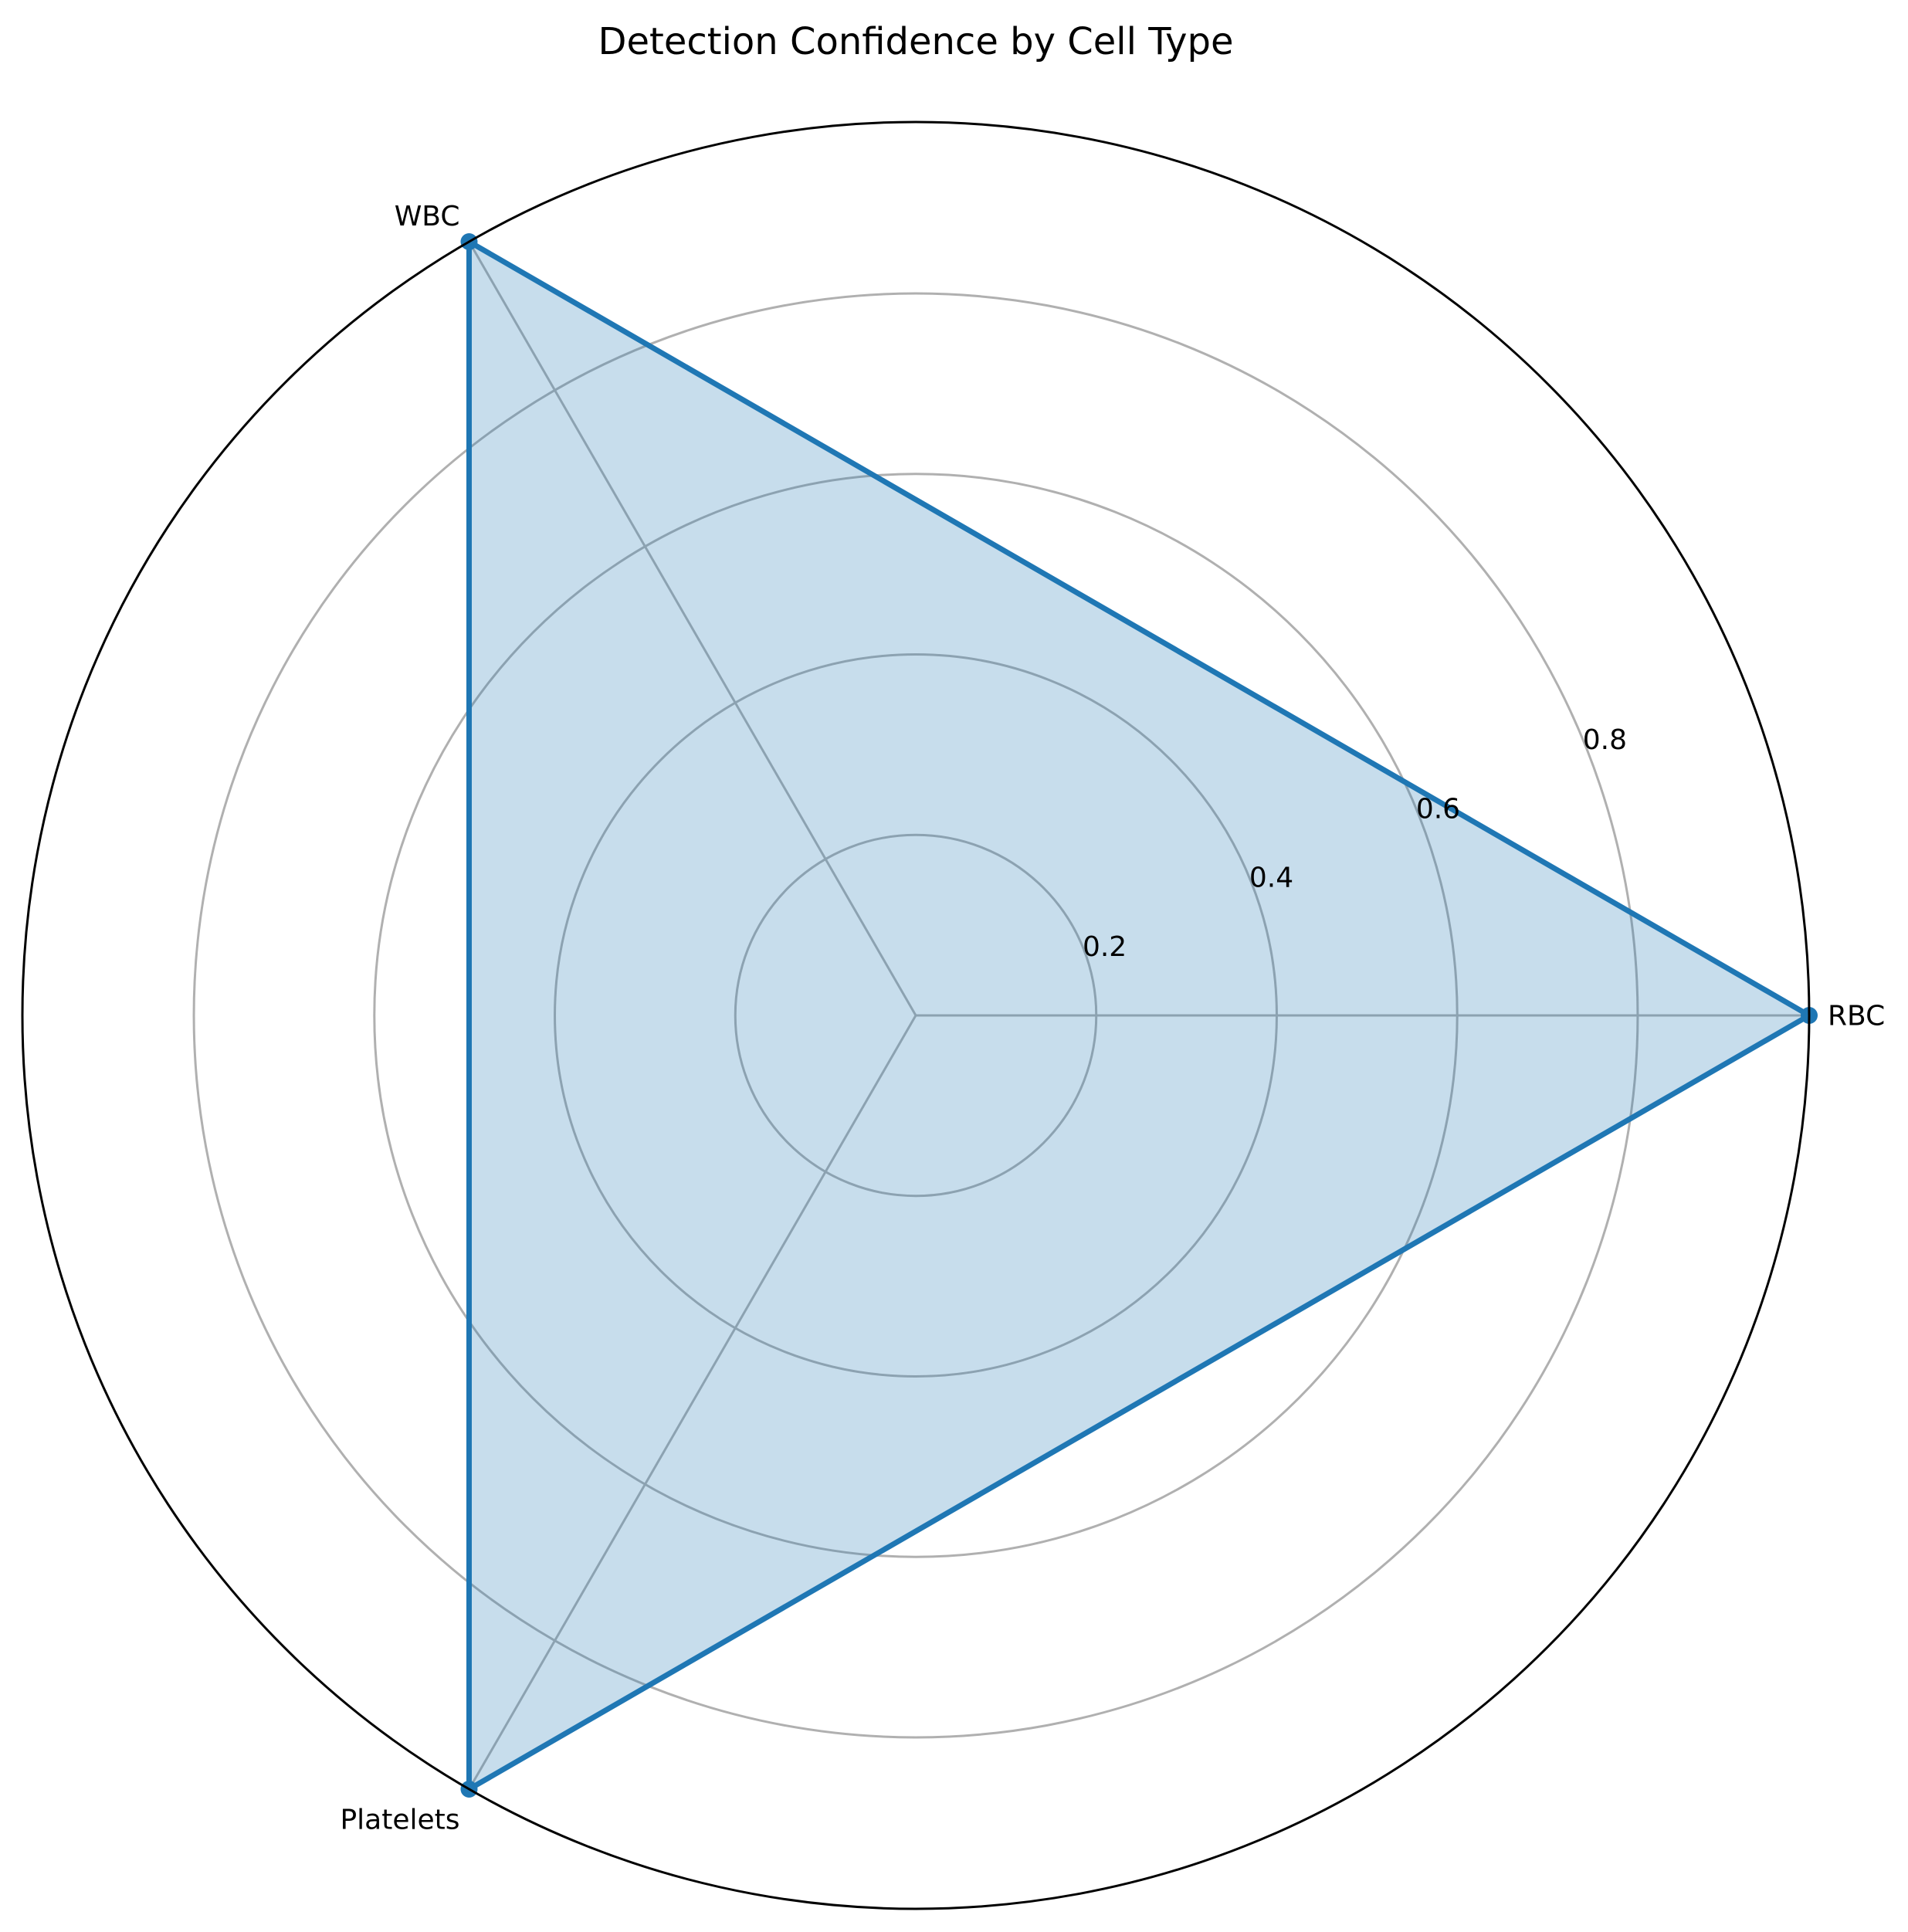 The width and height of the screenshot is (1908, 1932). What do you see at coordinates (1605, 740) in the screenshot?
I see `radial-tick-label-4: 0.8` at bounding box center [1605, 740].